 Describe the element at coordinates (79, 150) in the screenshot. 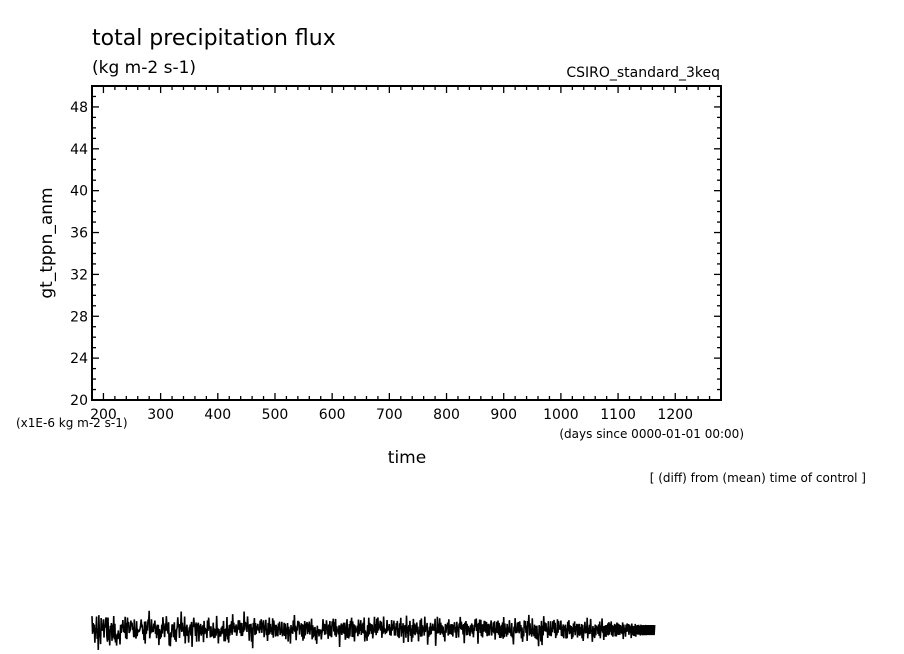

I see `y-tick-label: 44` at that location.